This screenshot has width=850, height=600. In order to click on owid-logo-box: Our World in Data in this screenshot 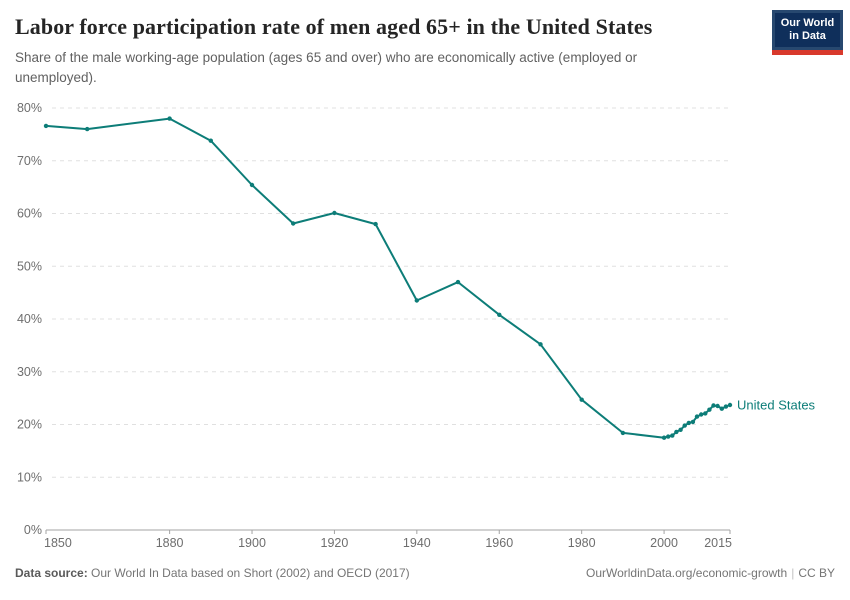, I will do `click(807, 30)`.